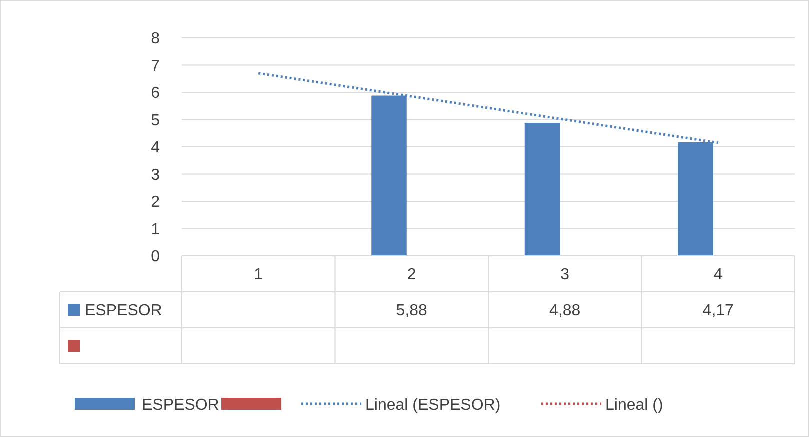 The height and width of the screenshot is (437, 809). Describe the element at coordinates (155, 66) in the screenshot. I see `y-tick-label: 7` at that location.